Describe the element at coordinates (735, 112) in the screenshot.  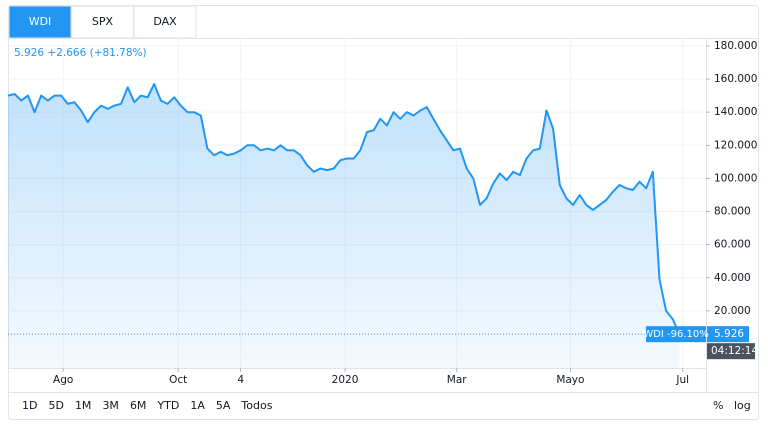
I see `y-tick-label: 140.000` at that location.